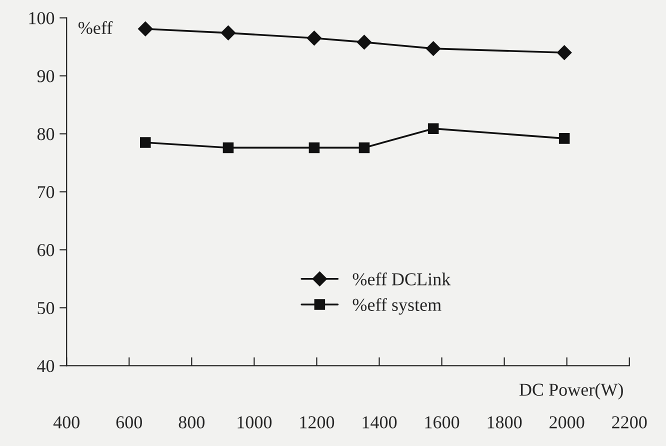 The image size is (666, 446). I want to click on y-tick-label: 70, so click(46, 192).